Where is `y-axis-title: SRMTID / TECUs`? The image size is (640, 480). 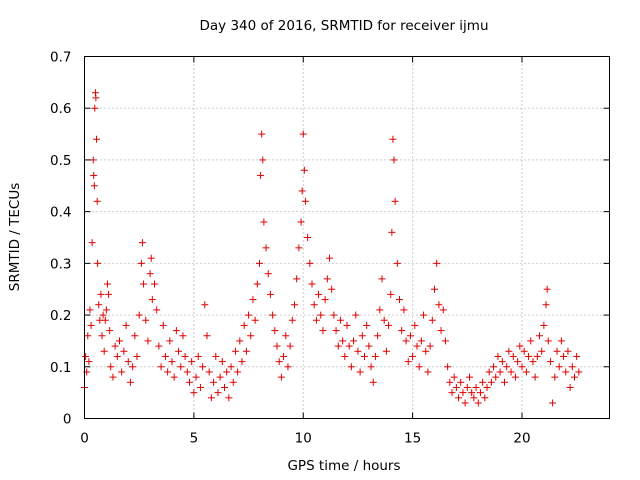
y-axis-title: SRMTID / TECUs is located at coordinates (15, 237).